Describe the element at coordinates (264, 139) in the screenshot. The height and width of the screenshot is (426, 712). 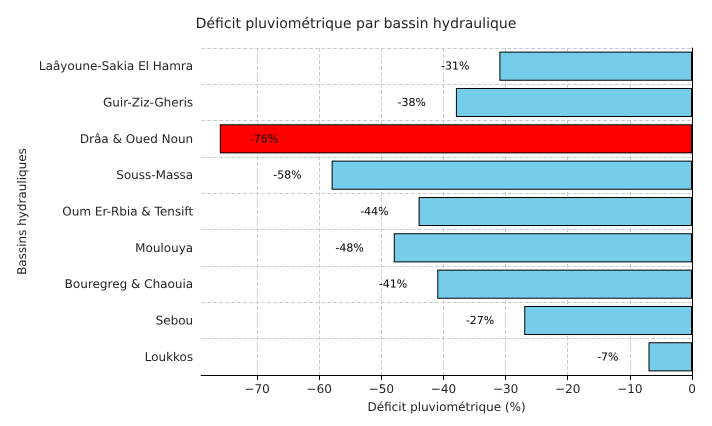
I see `data-label: -76%` at that location.